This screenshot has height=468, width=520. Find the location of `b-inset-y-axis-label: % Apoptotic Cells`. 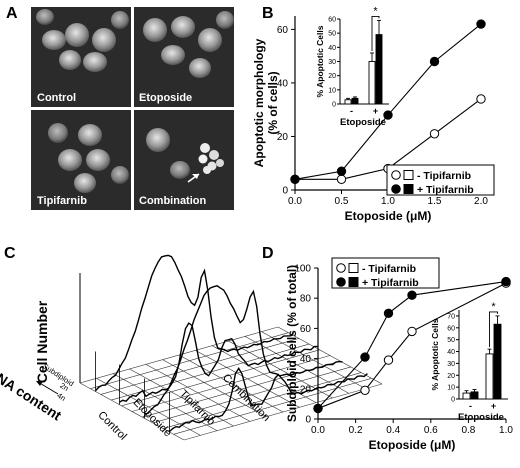

b-inset-y-axis-label: % Apoptotic Cells is located at coordinates (320, 61).